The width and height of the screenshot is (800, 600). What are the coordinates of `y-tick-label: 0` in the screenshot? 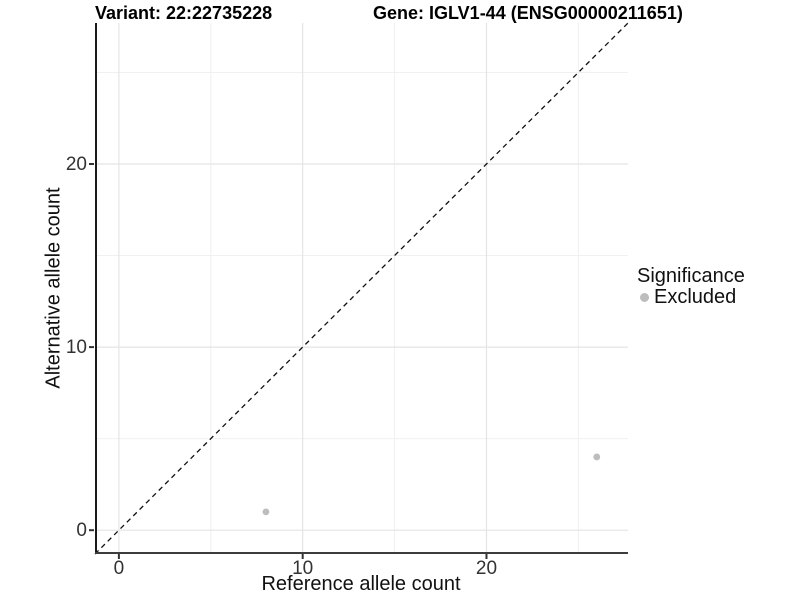 It's located at (81, 531).